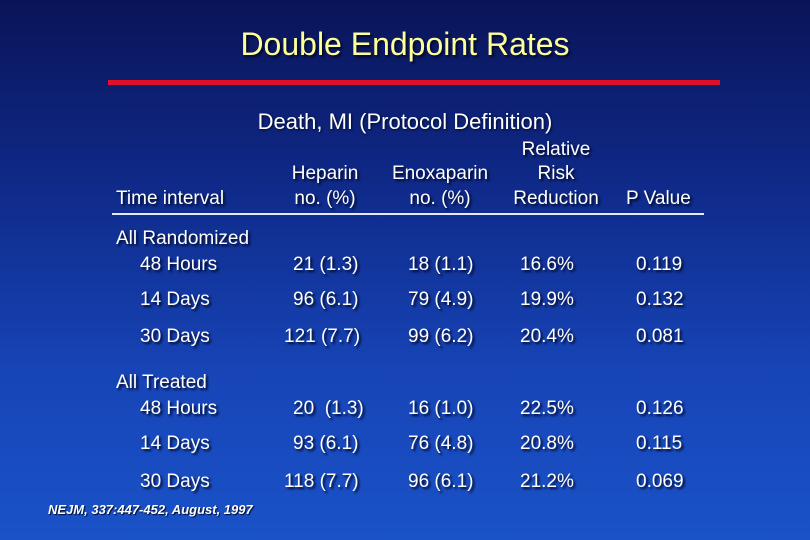  I want to click on citation-footnote: NEJM, 337:447-452, August, 1997, so click(150, 509).